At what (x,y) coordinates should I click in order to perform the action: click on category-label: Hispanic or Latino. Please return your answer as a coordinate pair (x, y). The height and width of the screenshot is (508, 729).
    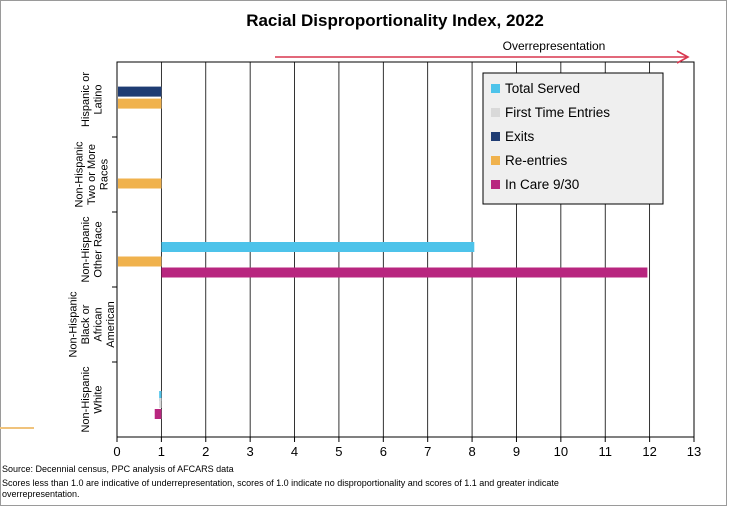
    Looking at the image, I should click on (92, 99).